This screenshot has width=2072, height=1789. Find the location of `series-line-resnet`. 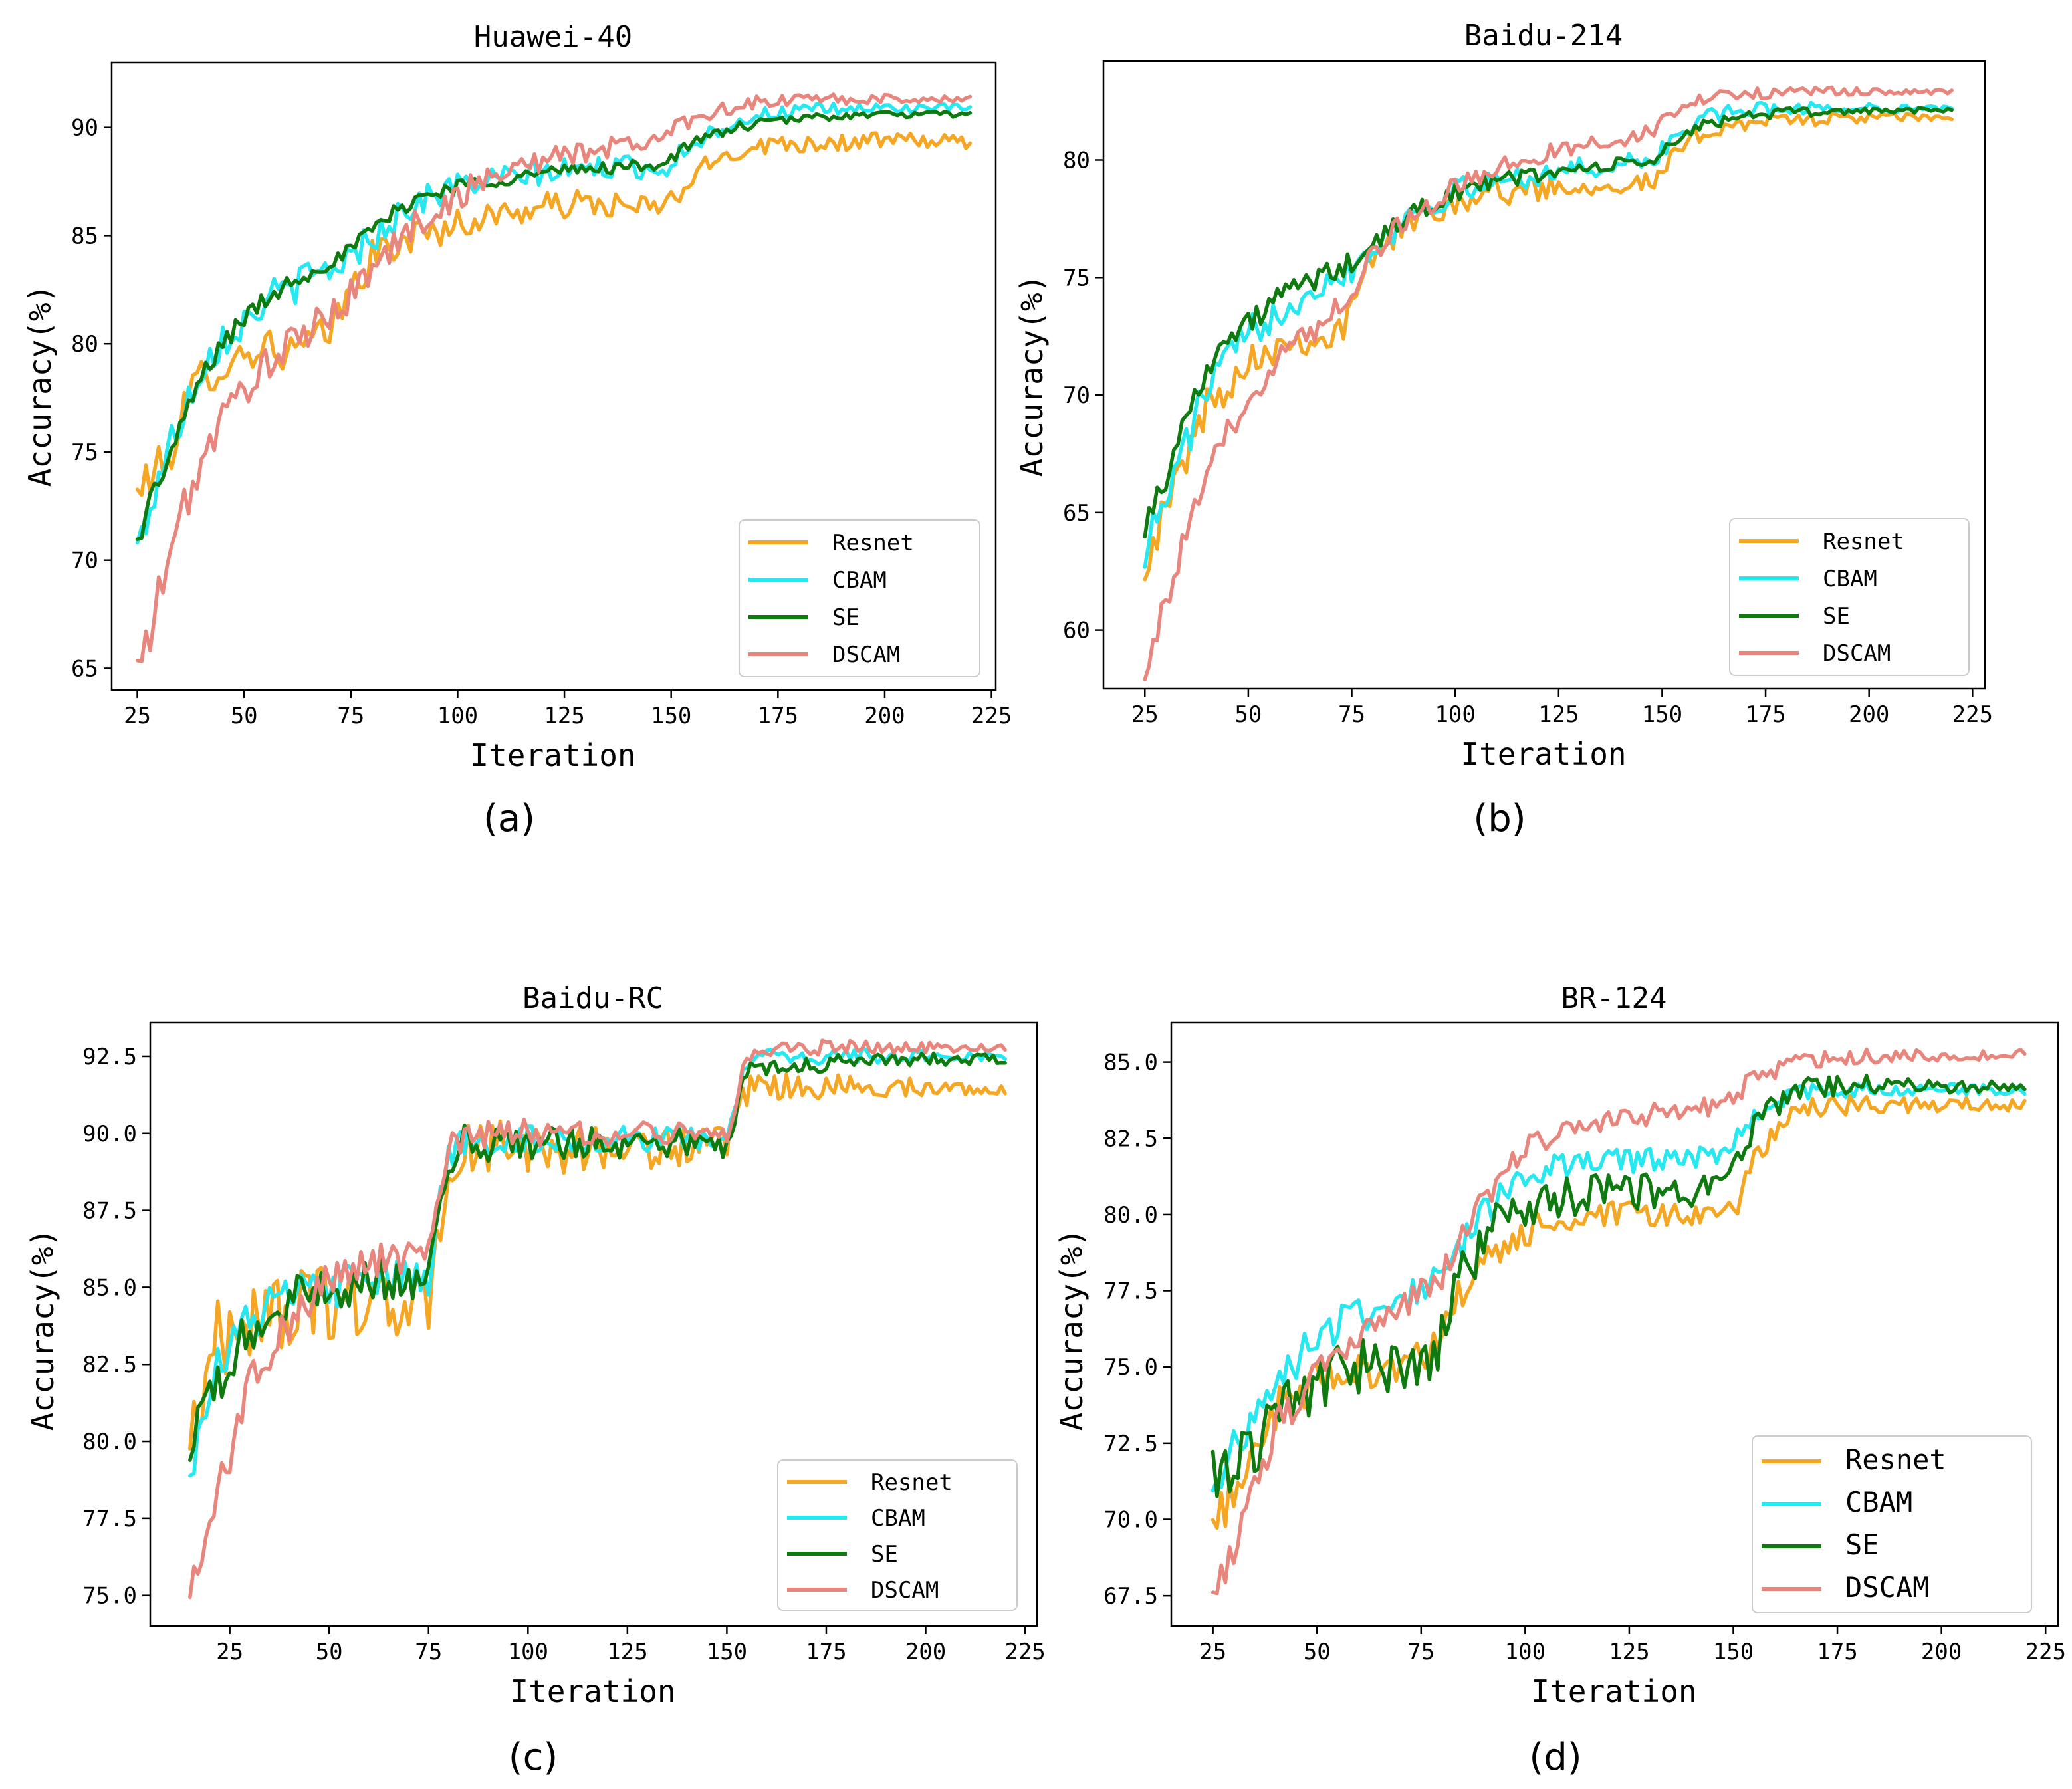

series-line-resnet is located at coordinates (1548, 346).